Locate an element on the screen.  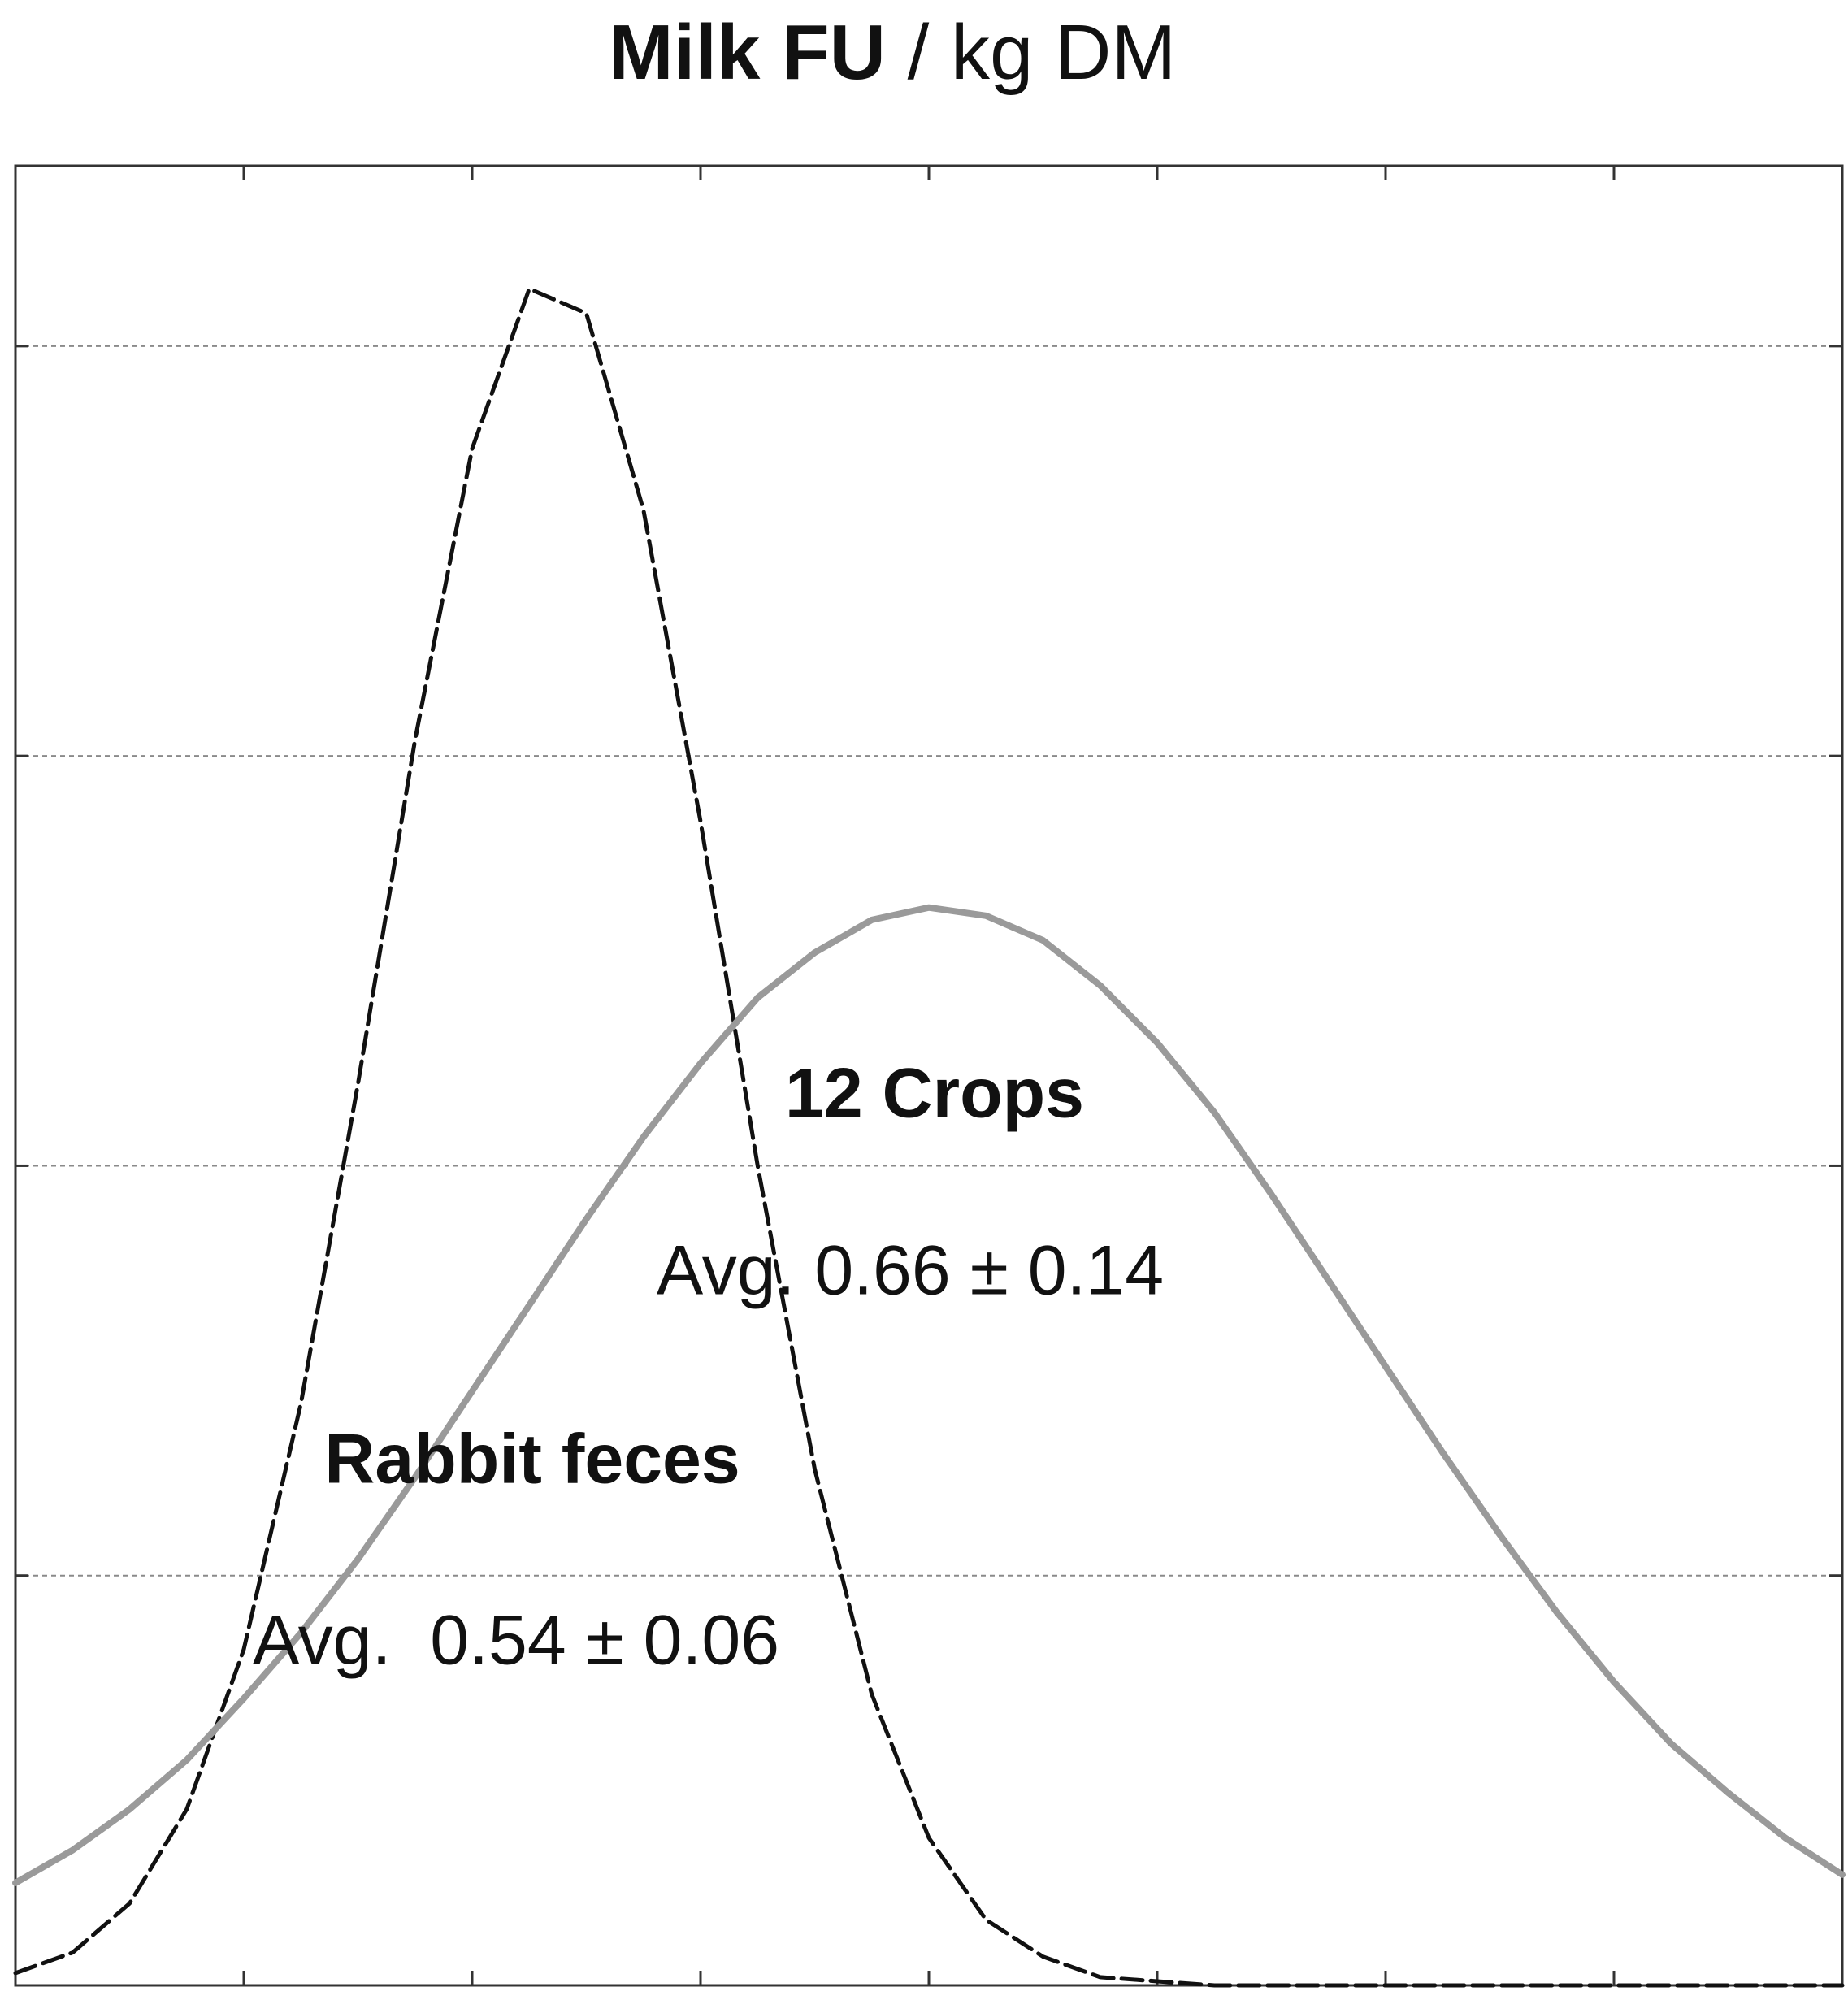
annotation: Avg. 0.66 ± 0.14 is located at coordinates (910, 1271).